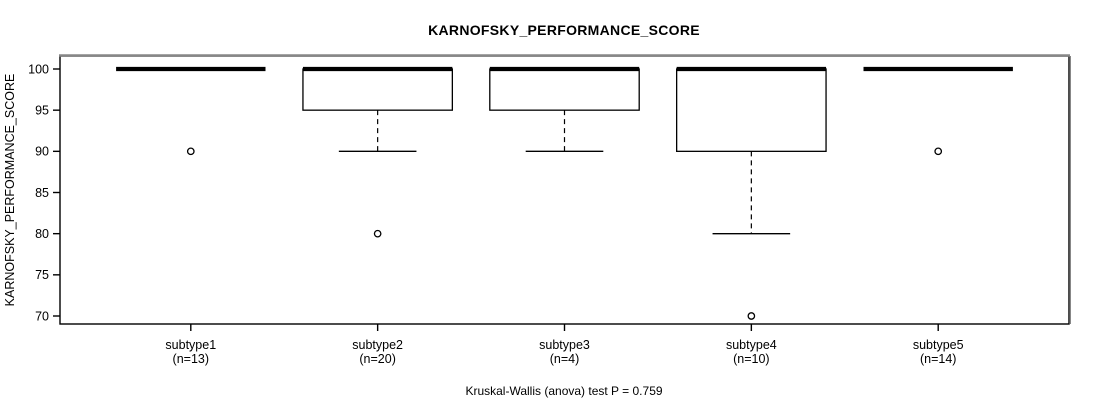 This screenshot has height=400, width=1100. Describe the element at coordinates (751, 345) in the screenshot. I see `x-category-label-subtype4: subtype4` at that location.